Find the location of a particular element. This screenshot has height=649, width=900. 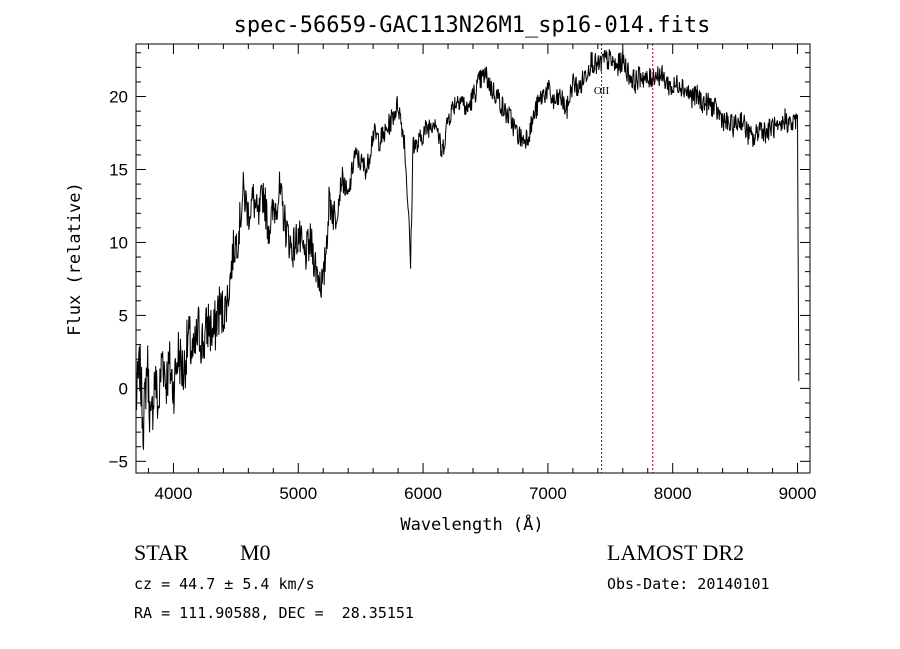

y-tick-label: 0 is located at coordinates (123, 388).